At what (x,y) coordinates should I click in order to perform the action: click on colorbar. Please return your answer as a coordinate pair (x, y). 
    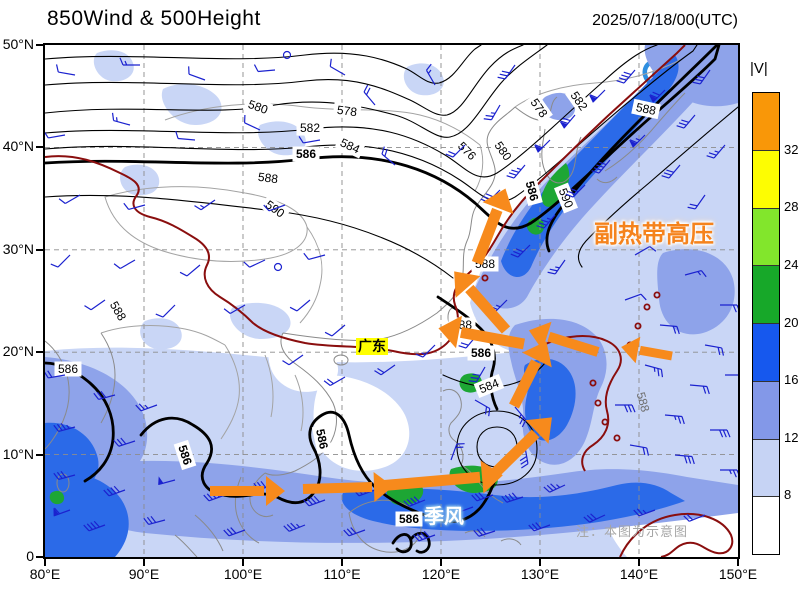
    Looking at the image, I should click on (766, 323).